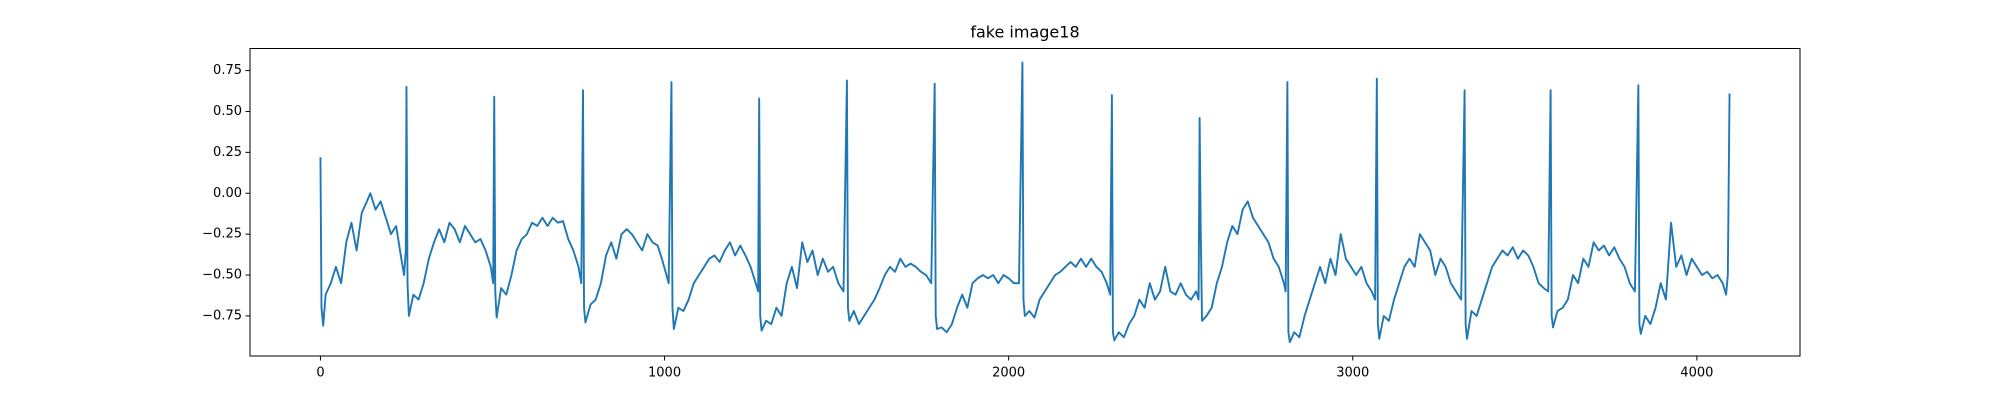 The height and width of the screenshot is (400, 2000). Describe the element at coordinates (222, 275) in the screenshot. I see `y-tick-label: −0.50` at that location.